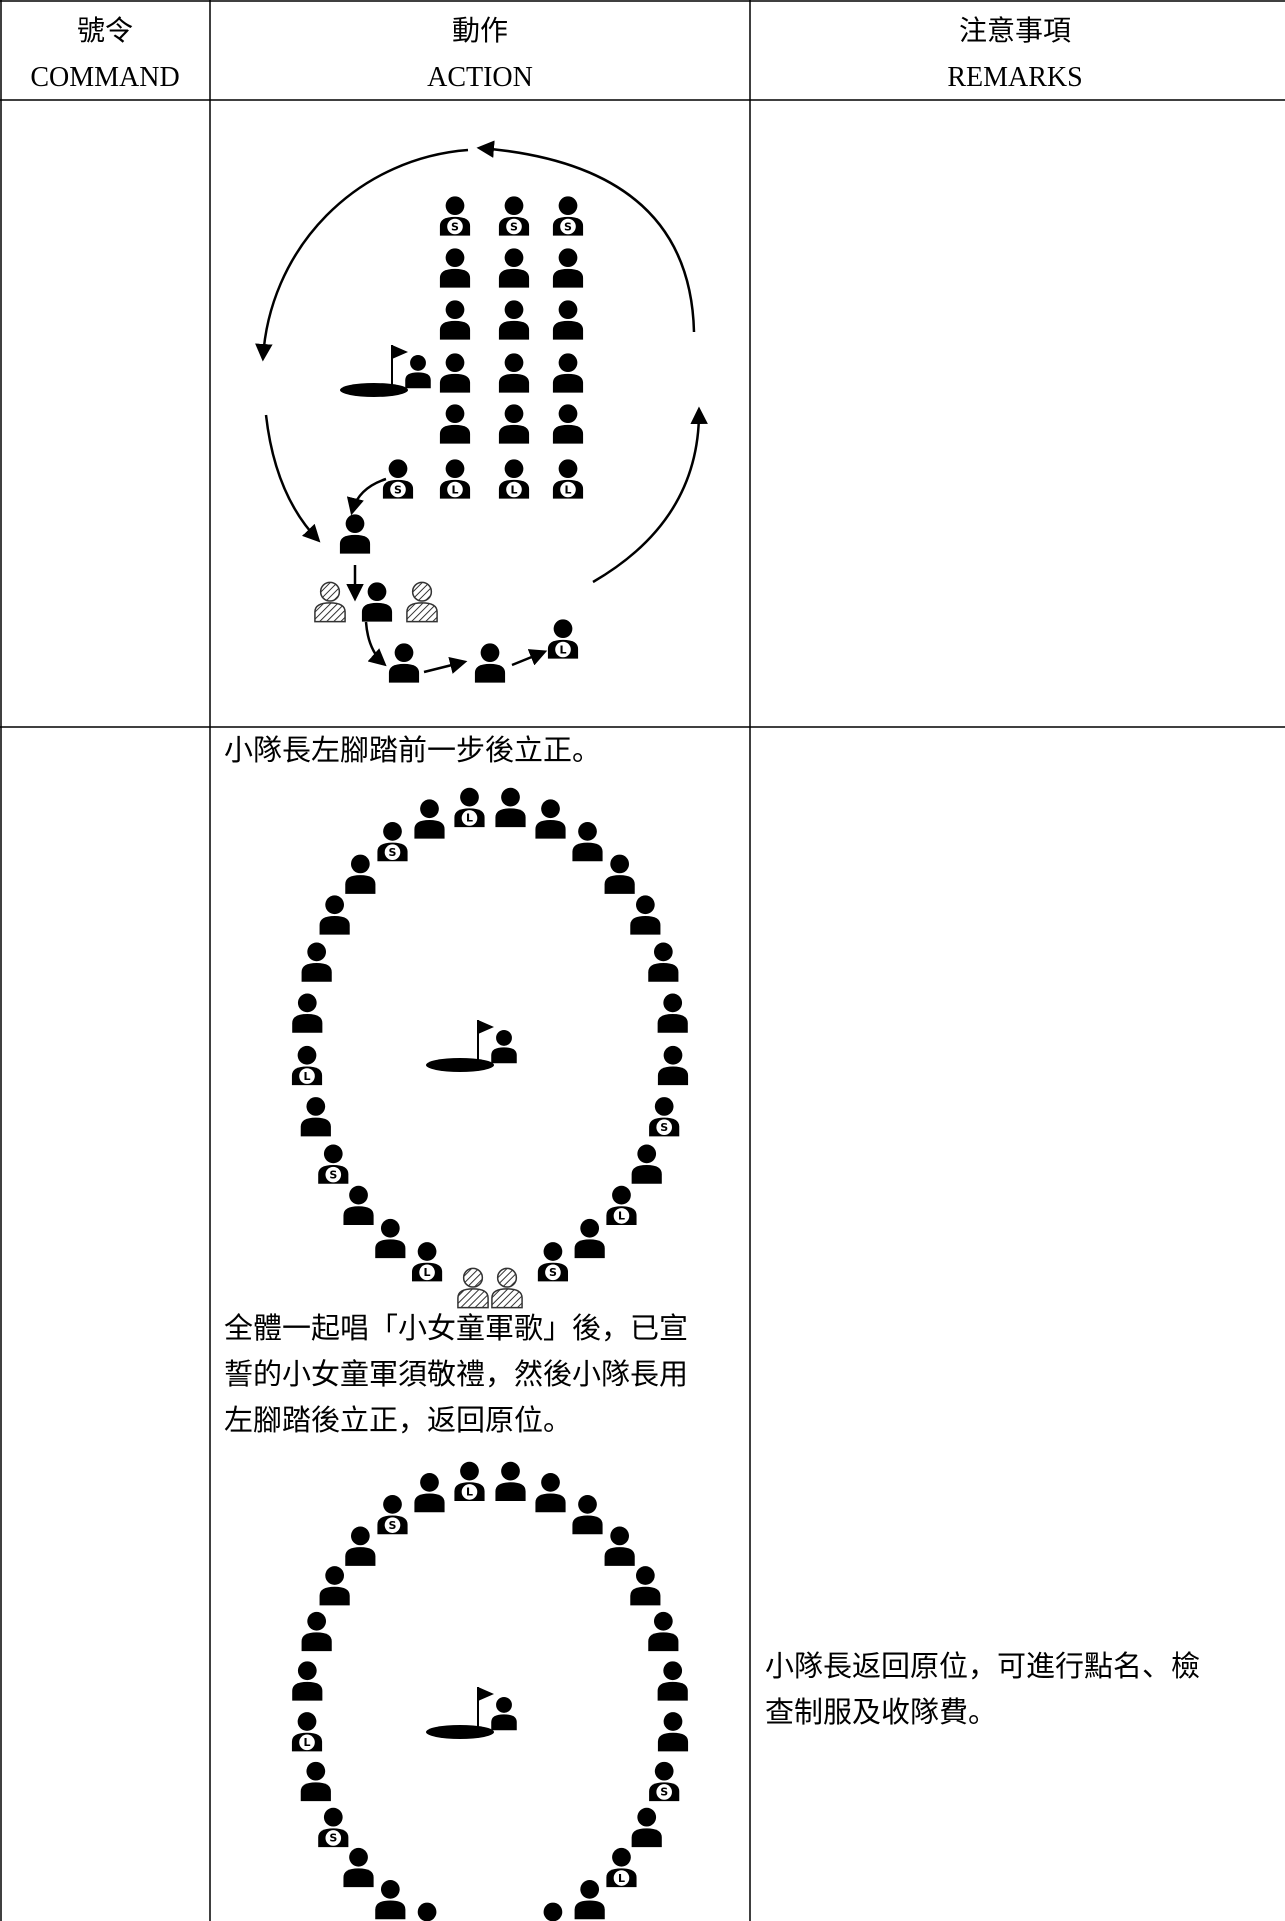  Describe the element at coordinates (480, 77) in the screenshot. I see `header-en: ACTION` at that location.